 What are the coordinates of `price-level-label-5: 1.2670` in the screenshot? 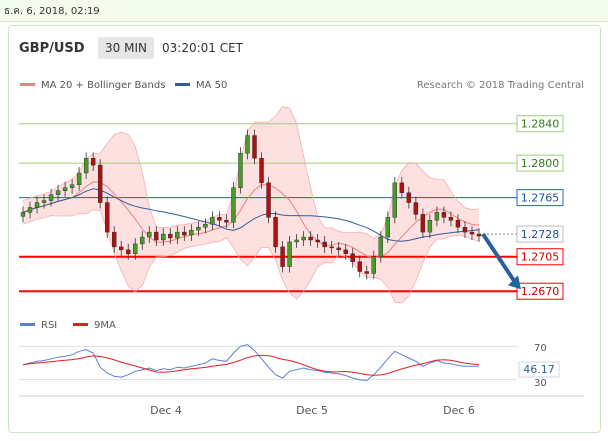 It's located at (540, 291).